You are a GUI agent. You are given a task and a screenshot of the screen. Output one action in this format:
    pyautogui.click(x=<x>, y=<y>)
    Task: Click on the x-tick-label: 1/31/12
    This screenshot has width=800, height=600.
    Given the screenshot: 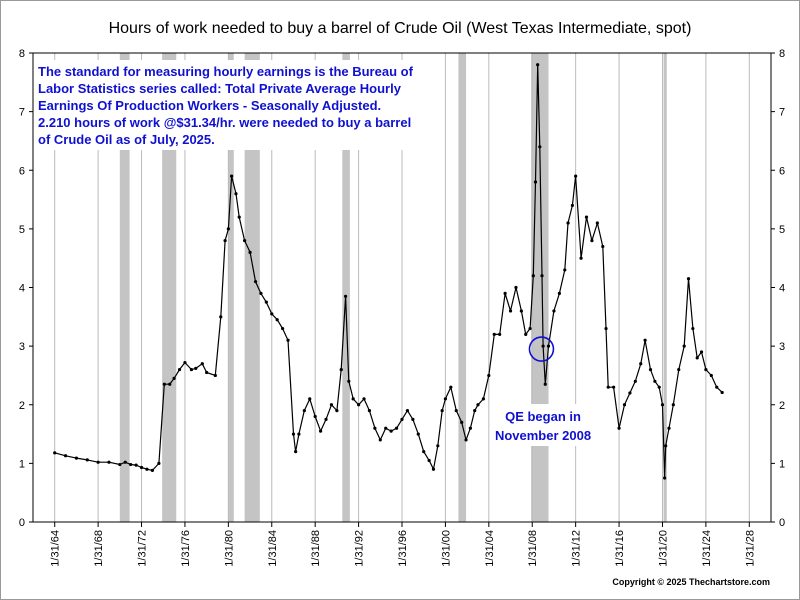 What is the action you would take?
    pyautogui.click(x=577, y=548)
    